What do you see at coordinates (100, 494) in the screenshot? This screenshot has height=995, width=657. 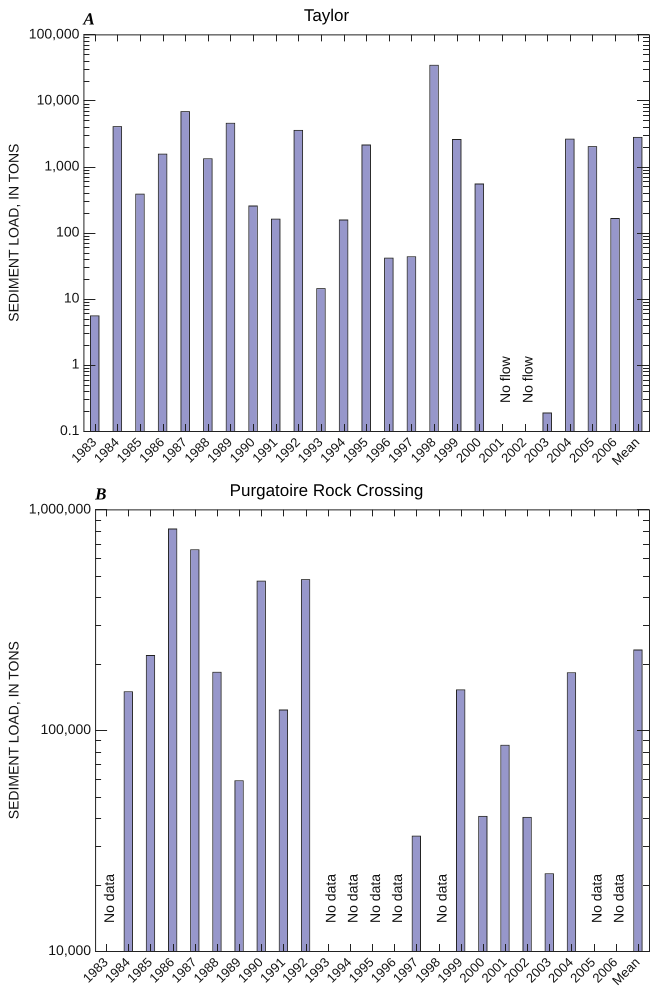 I see `text: B` at bounding box center [100, 494].